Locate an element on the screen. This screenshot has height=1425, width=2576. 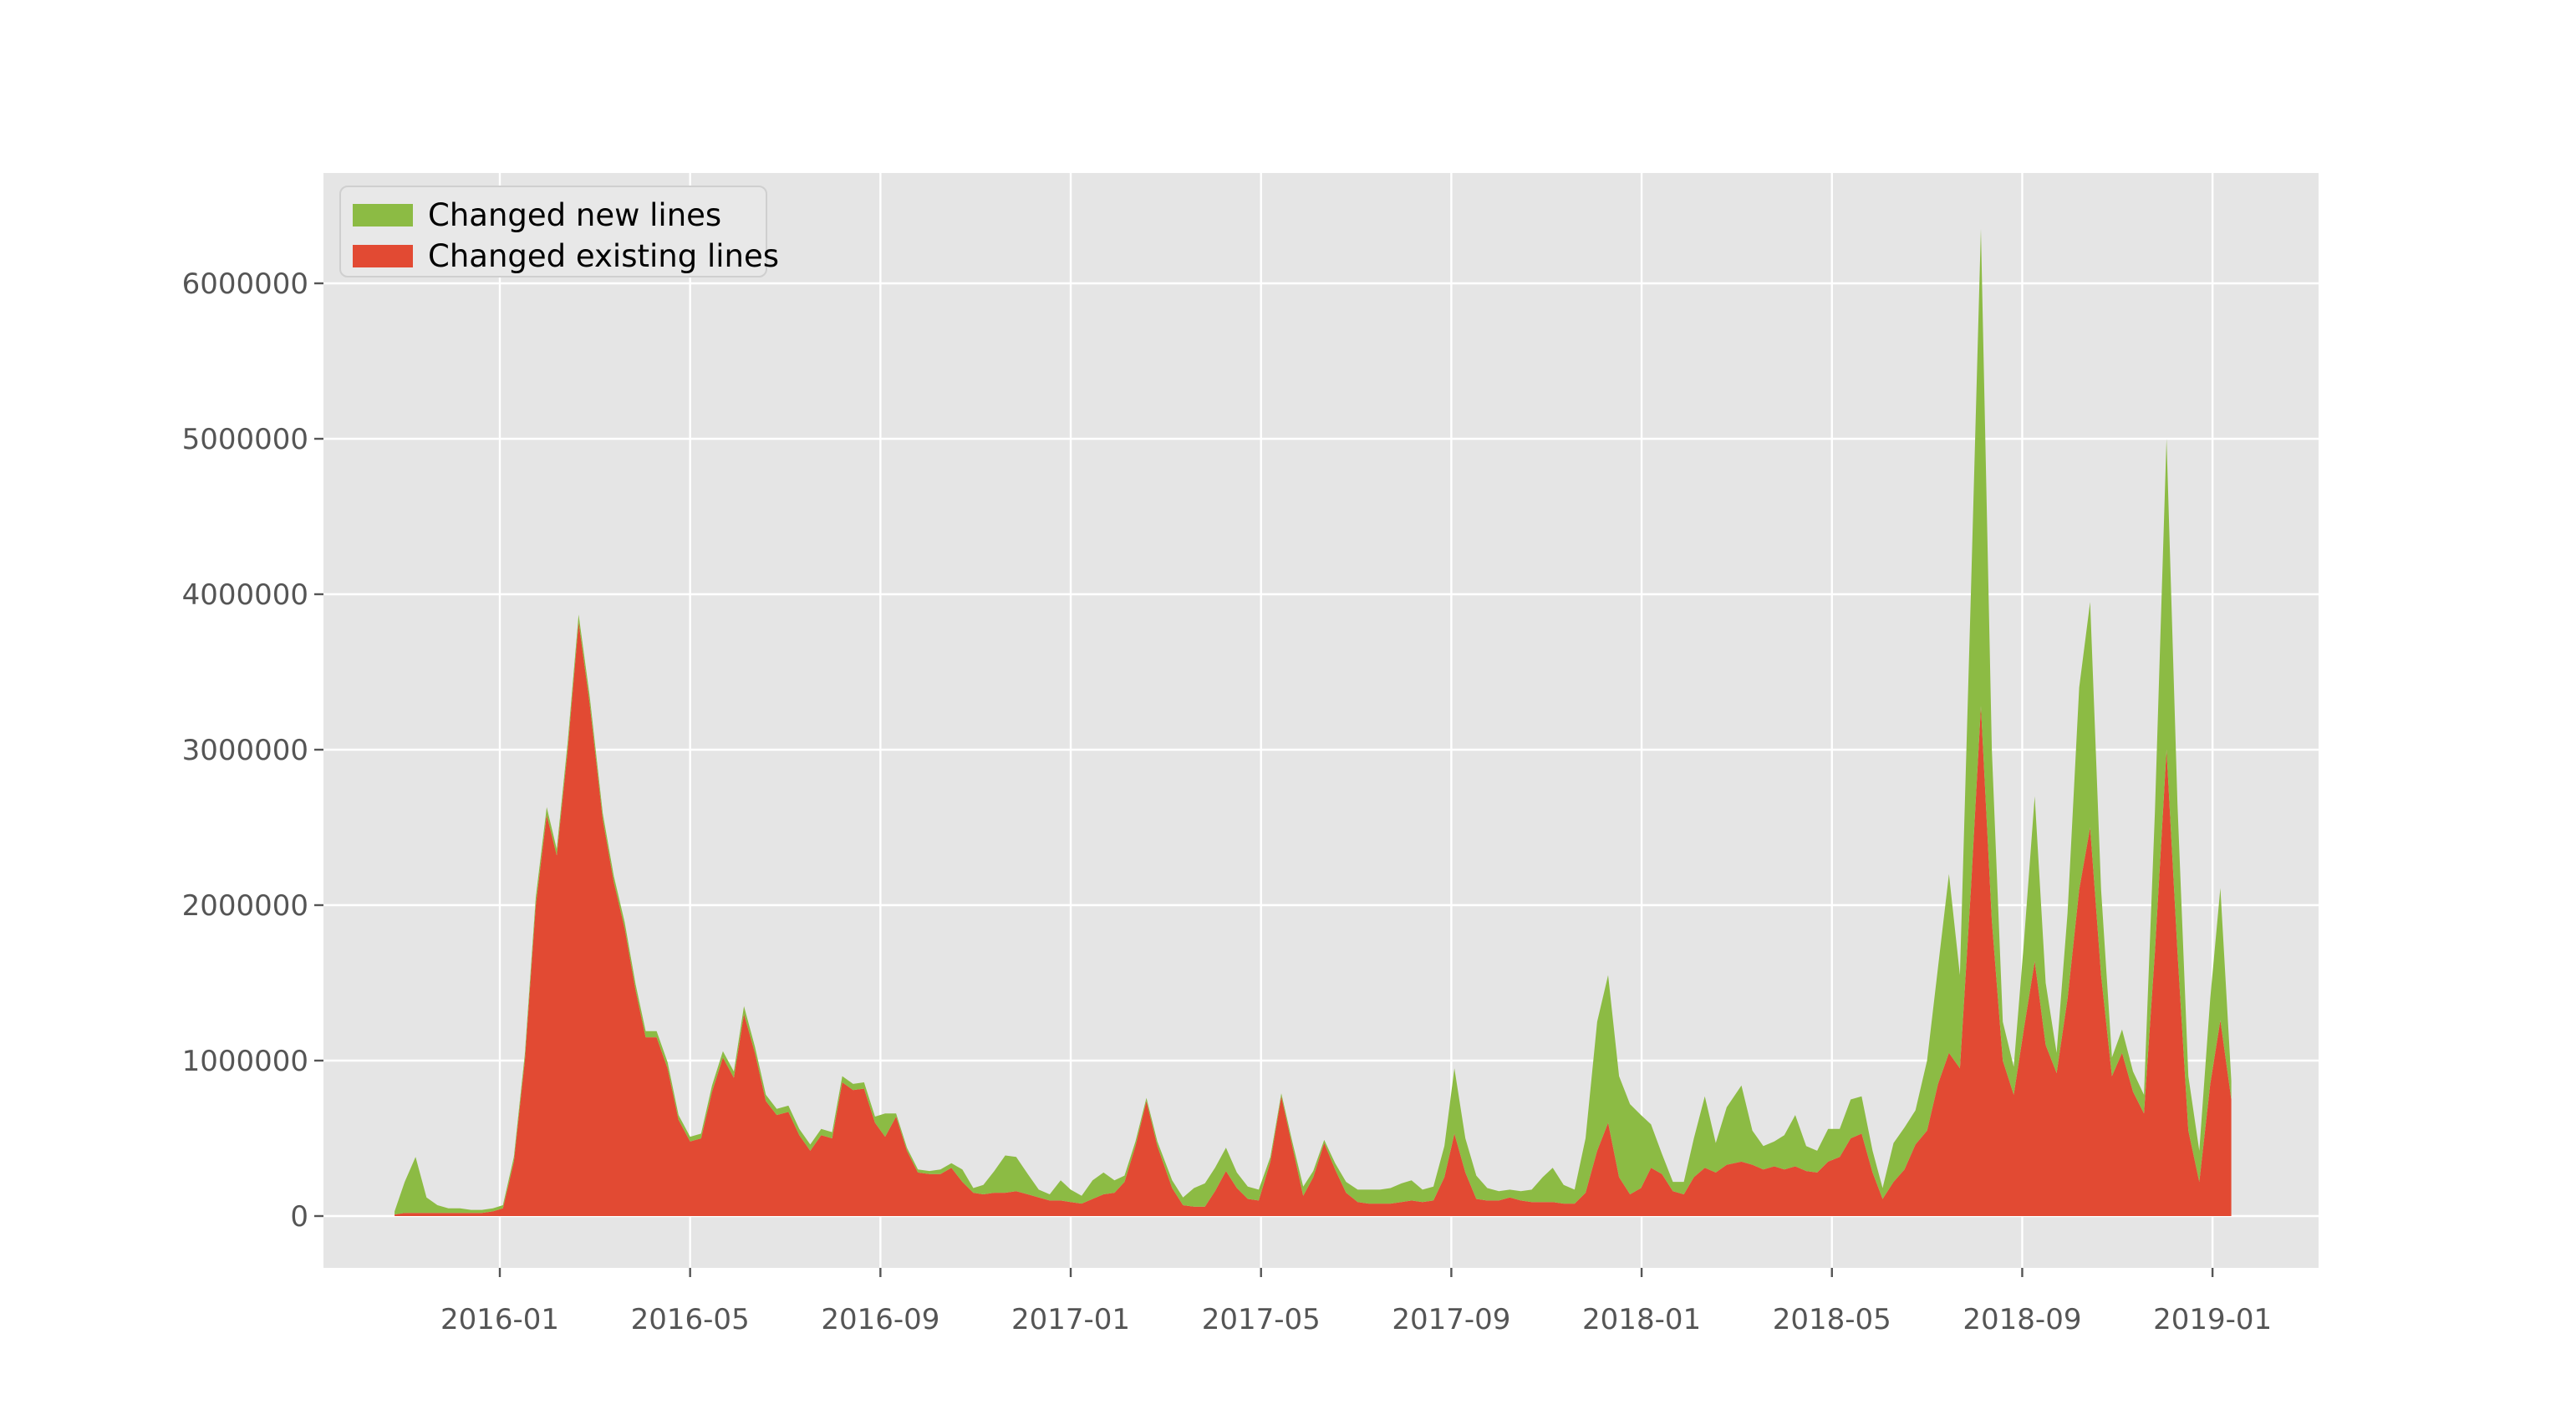
x-tick-label: 2017-05 is located at coordinates (1261, 1319).